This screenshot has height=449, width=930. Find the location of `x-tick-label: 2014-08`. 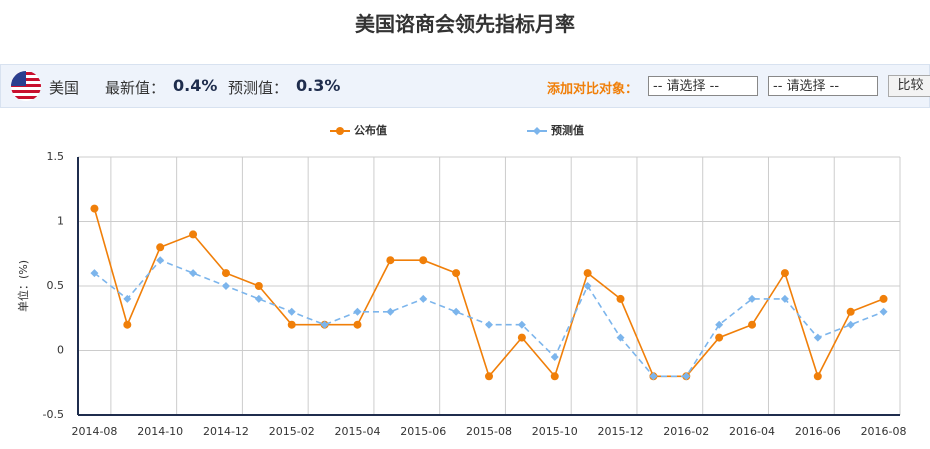

x-tick-label: 2014-08 is located at coordinates (94, 431).